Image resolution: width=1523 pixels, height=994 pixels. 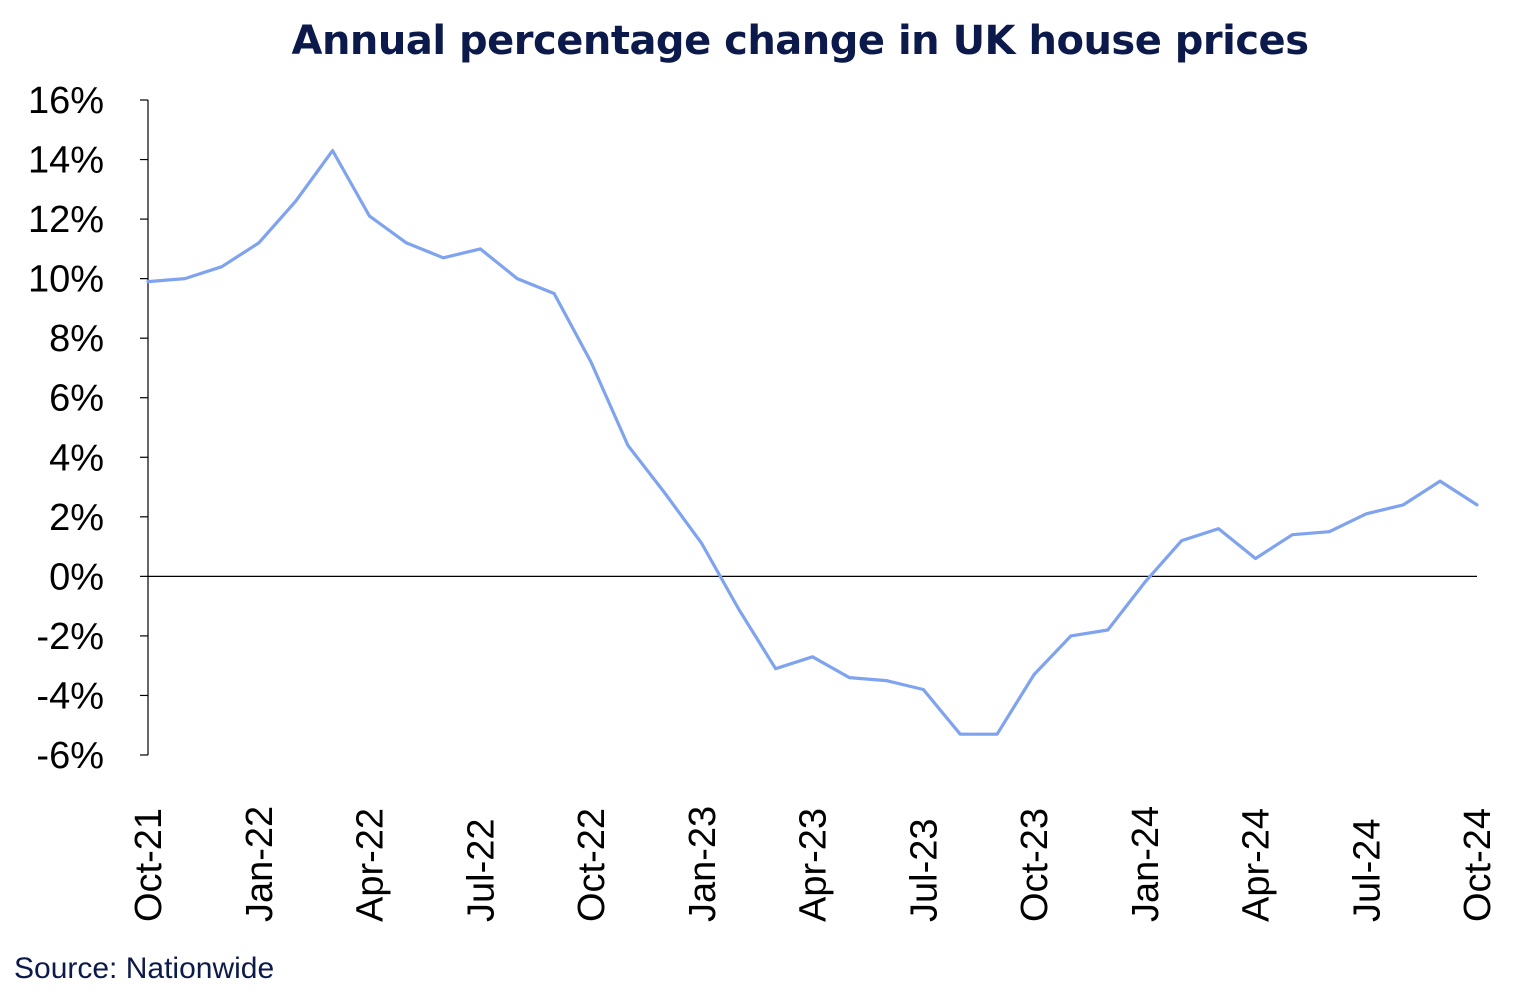 What do you see at coordinates (1367, 871) in the screenshot?
I see `x-tick-label: Jul-24` at bounding box center [1367, 871].